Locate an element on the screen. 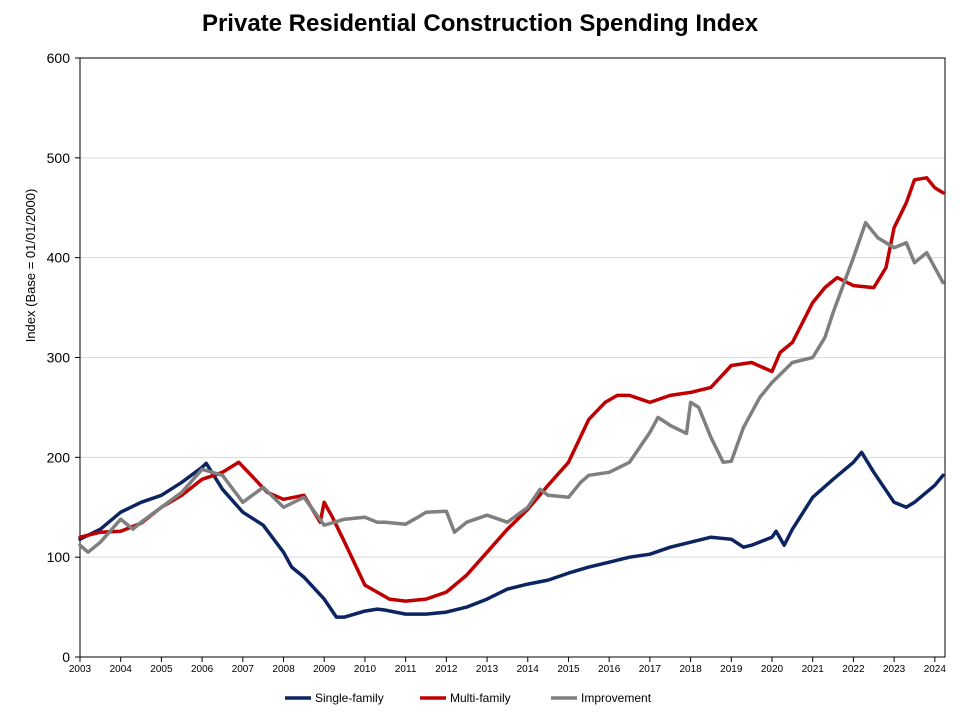 The width and height of the screenshot is (960, 720). legend-label-single-family: Single-family is located at coordinates (349, 698).